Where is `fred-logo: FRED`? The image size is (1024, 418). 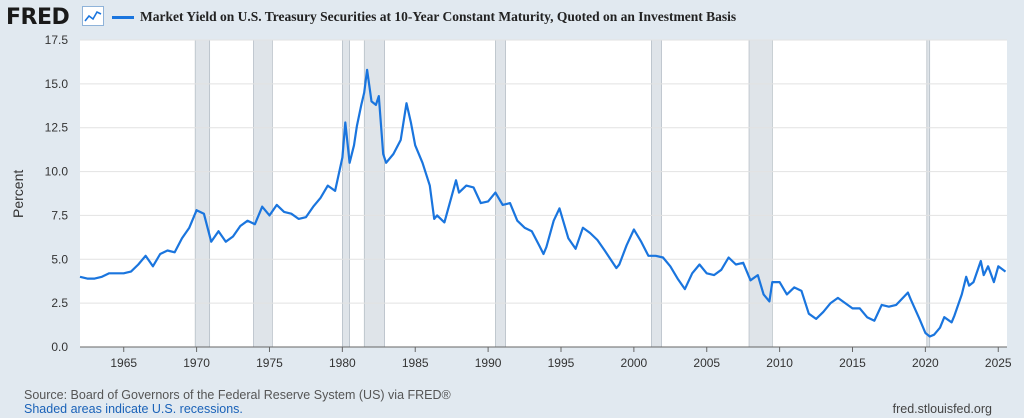 fred-logo: FRED is located at coordinates (38, 17).